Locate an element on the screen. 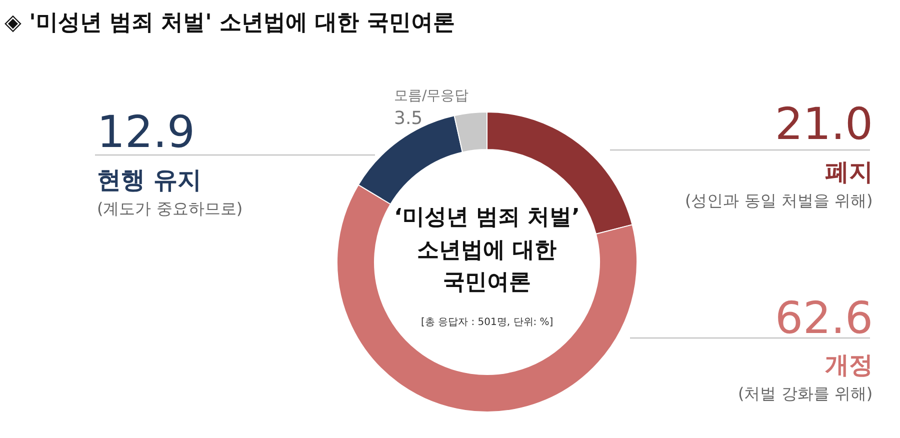 The image size is (900, 438). data-label: 21.0 is located at coordinates (824, 124).